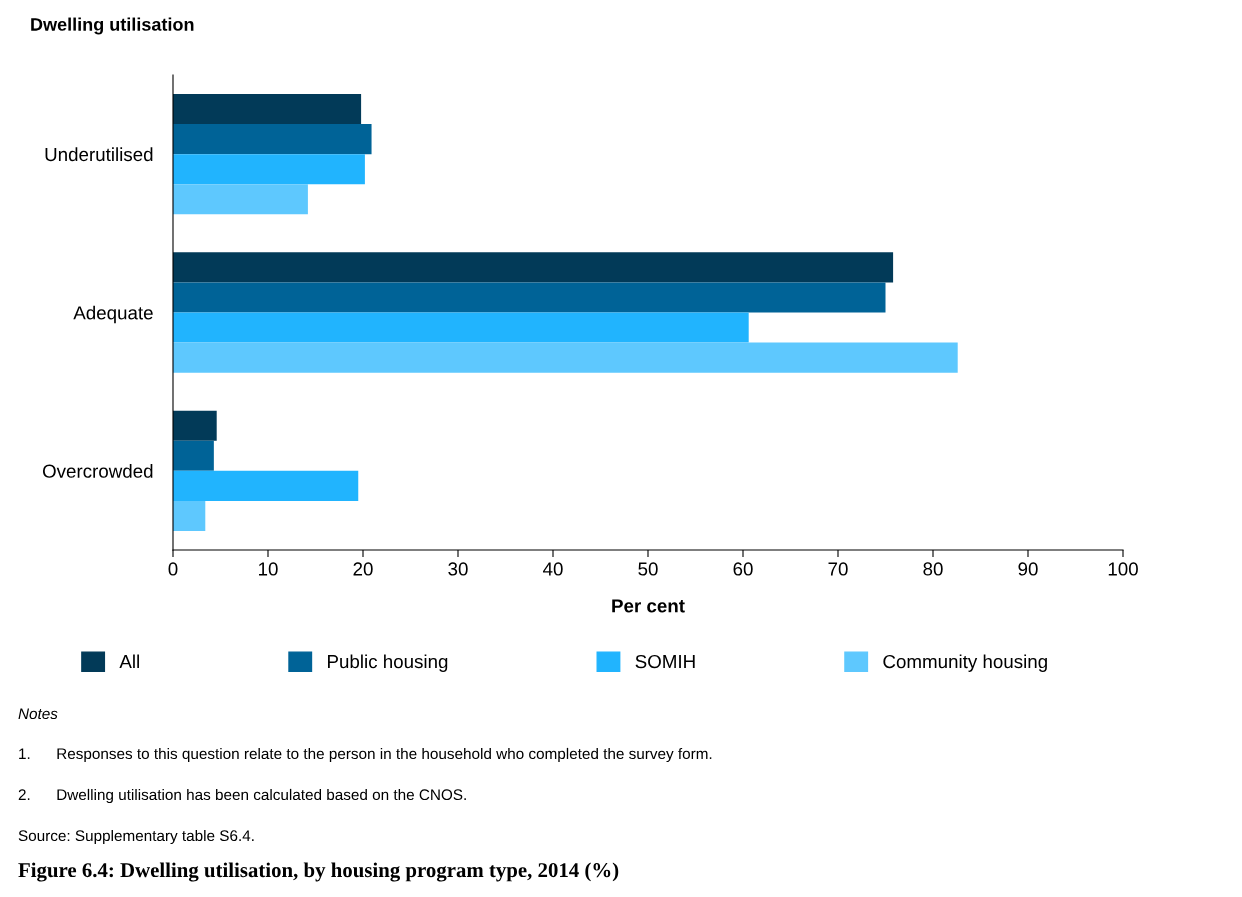 Image resolution: width=1242 pixels, height=897 pixels. Describe the element at coordinates (173, 569) in the screenshot. I see `x-tick-label: 0` at that location.